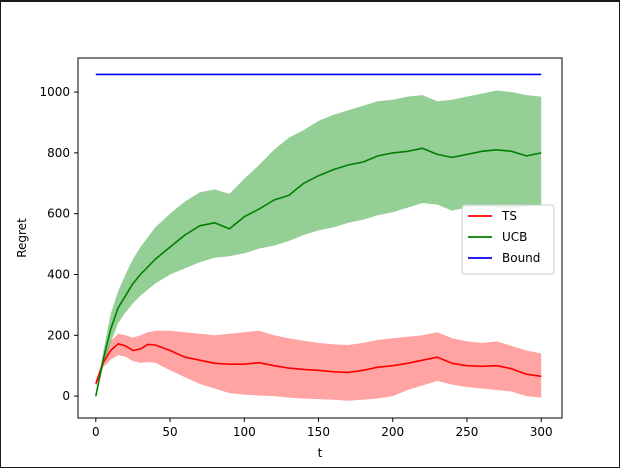 The height and width of the screenshot is (470, 622). I want to click on y-tick-label: 600, so click(58, 214).